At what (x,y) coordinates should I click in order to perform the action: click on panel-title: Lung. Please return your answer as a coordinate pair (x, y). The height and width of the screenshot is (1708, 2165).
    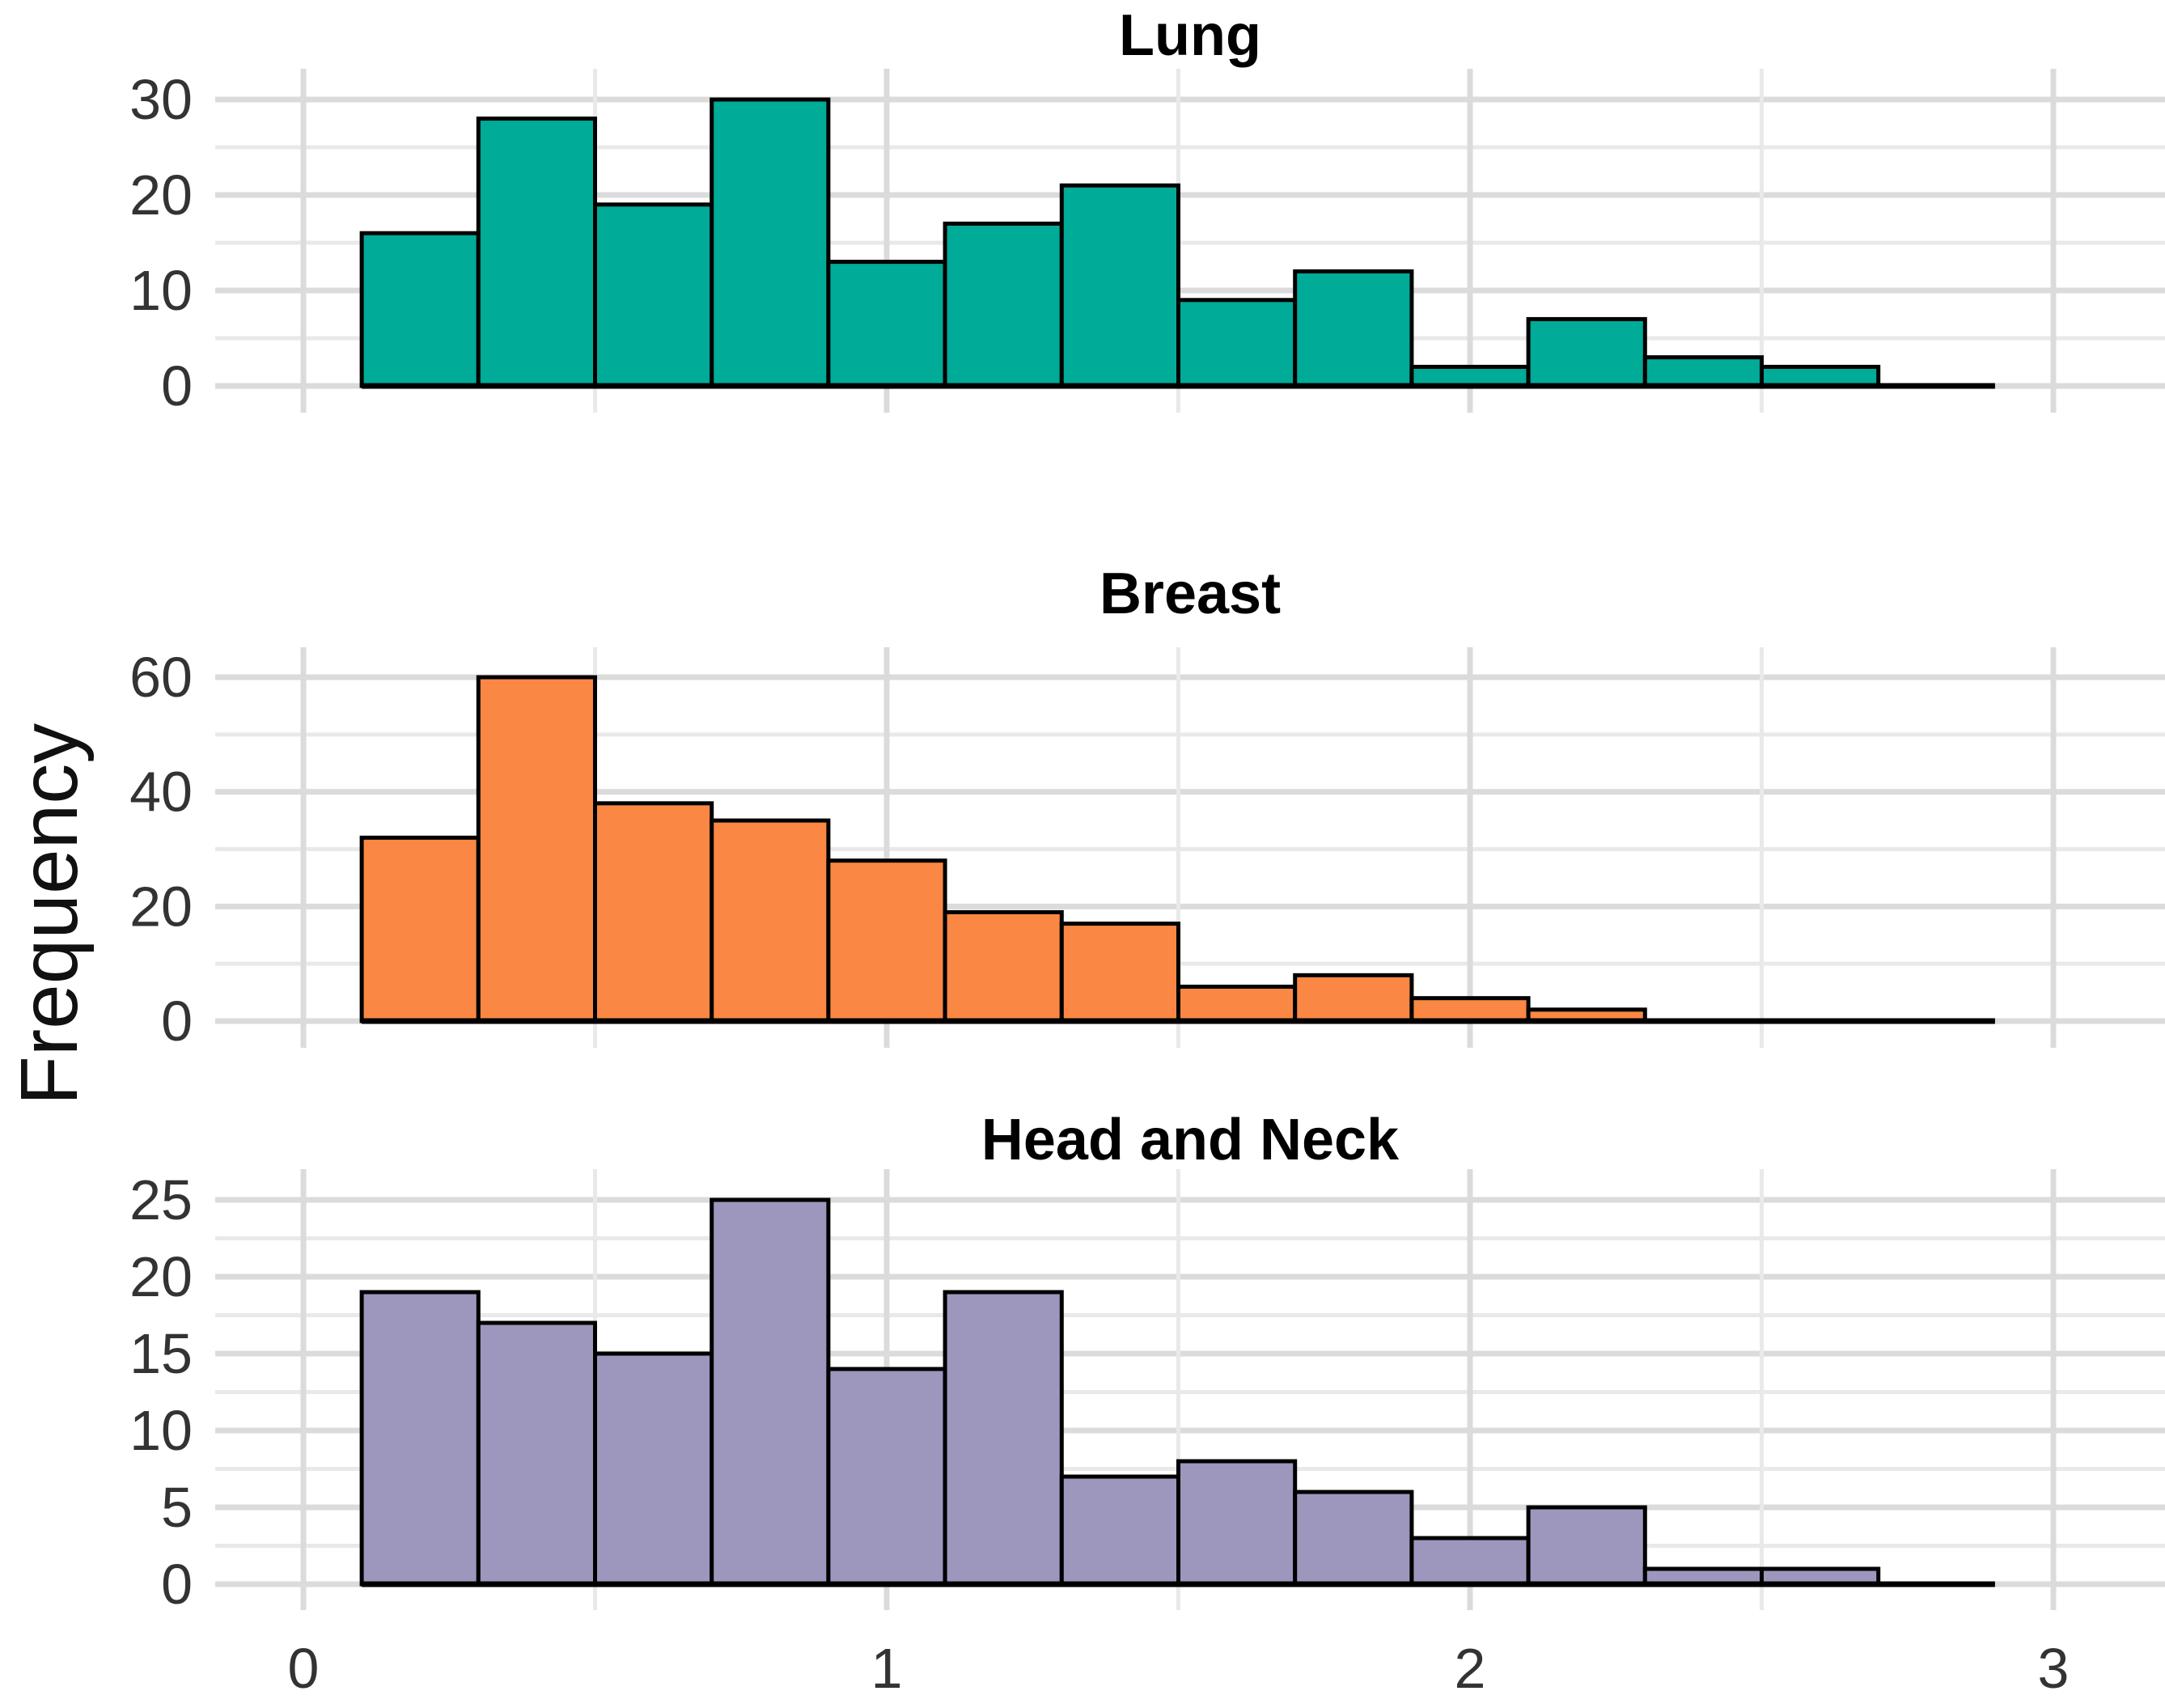
    Looking at the image, I should click on (1190, 35).